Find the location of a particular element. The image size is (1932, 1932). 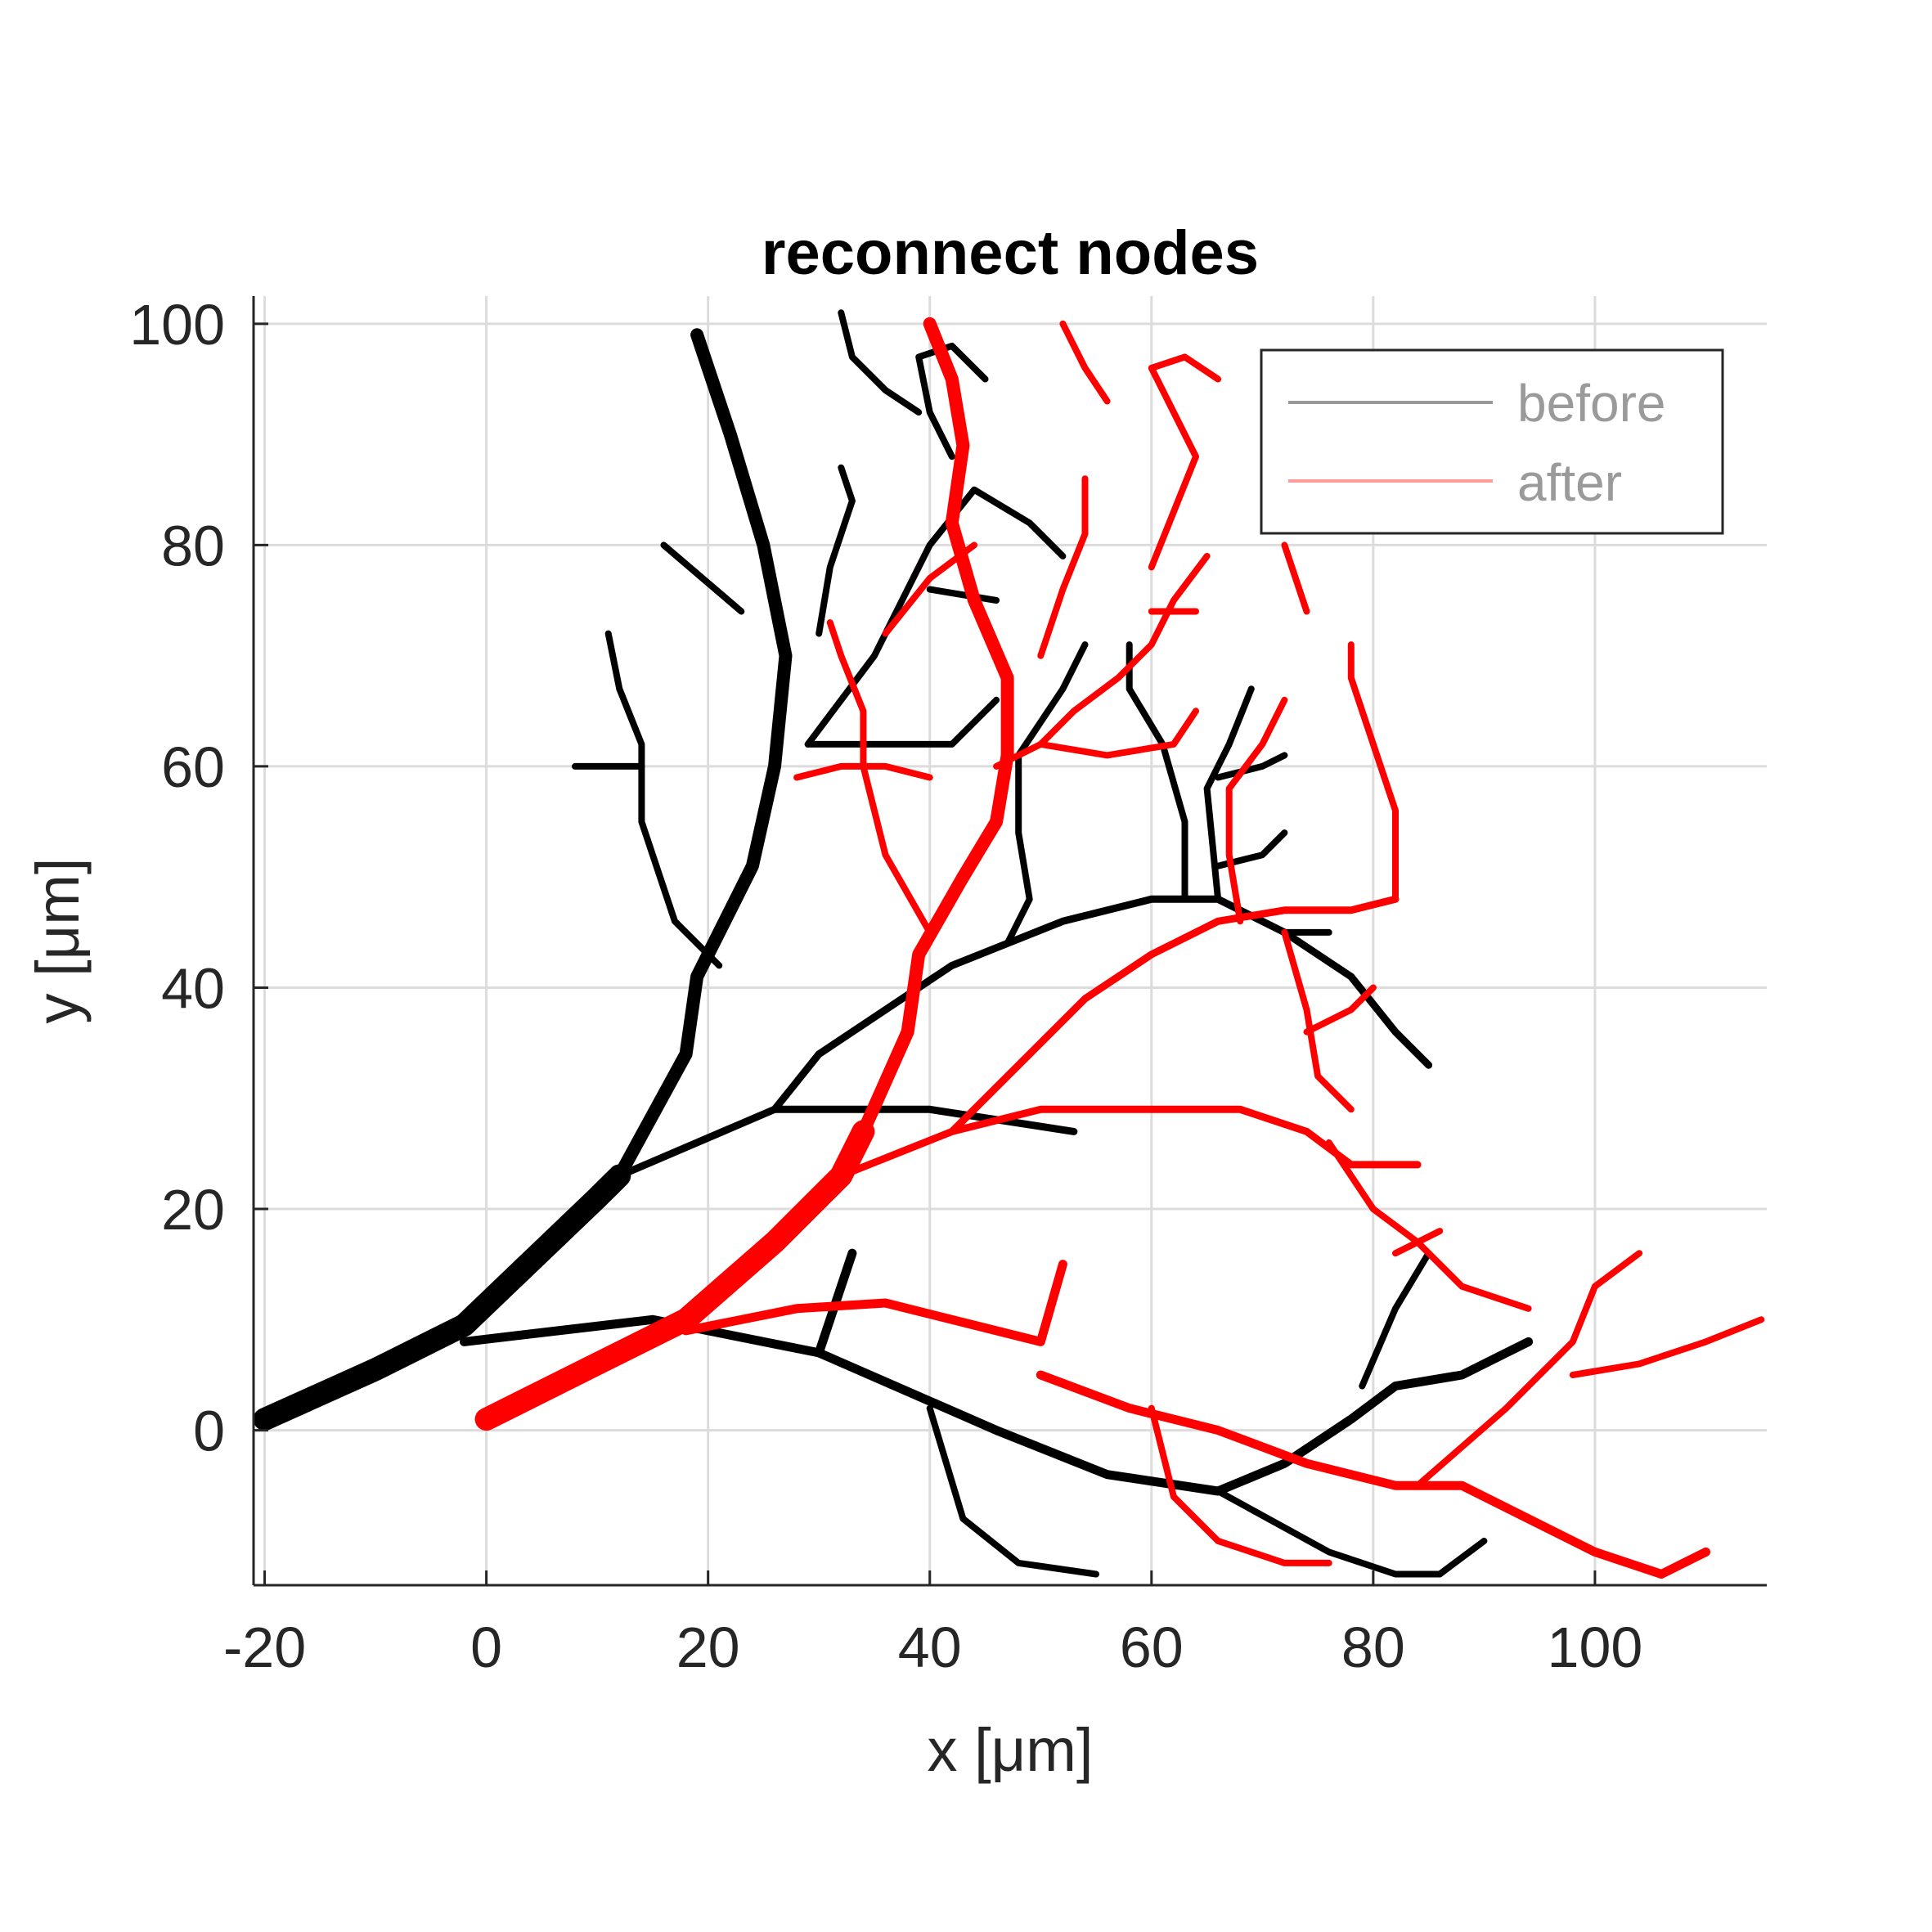

x-axis-label: x [μm] is located at coordinates (1011, 1750).